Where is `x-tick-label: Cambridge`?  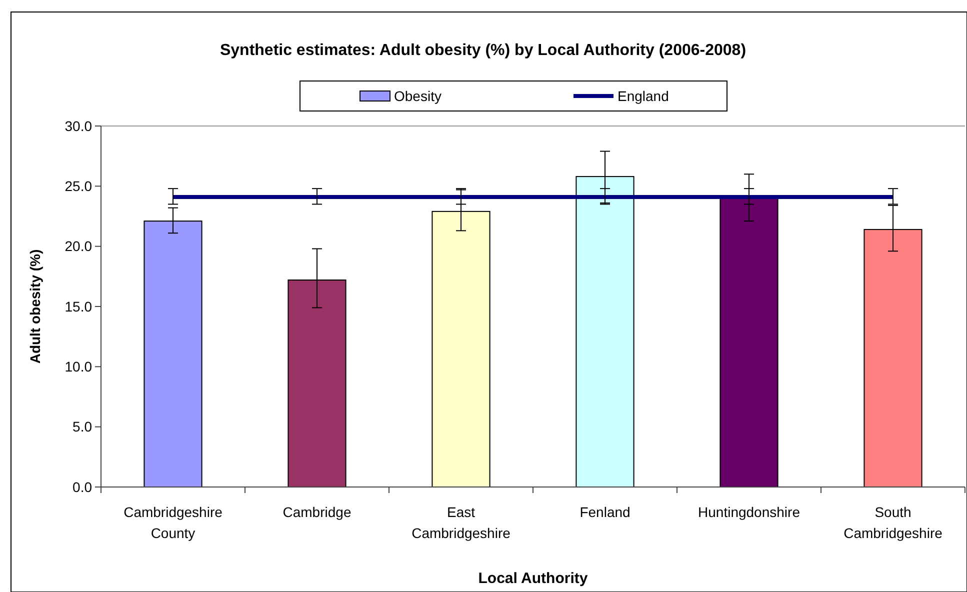
x-tick-label: Cambridge is located at coordinates (317, 512).